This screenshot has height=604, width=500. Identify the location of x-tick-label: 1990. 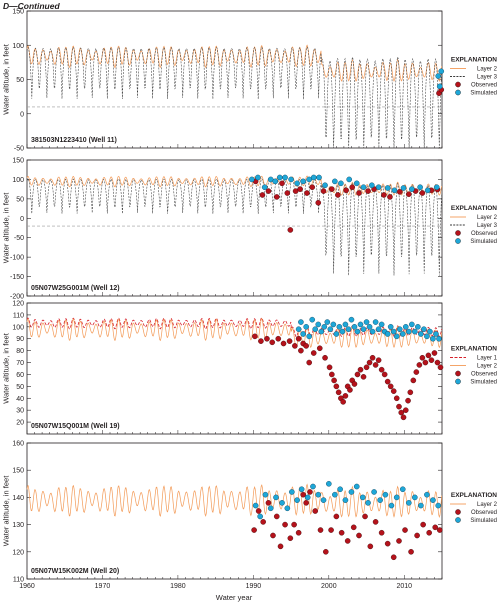
(254, 586).